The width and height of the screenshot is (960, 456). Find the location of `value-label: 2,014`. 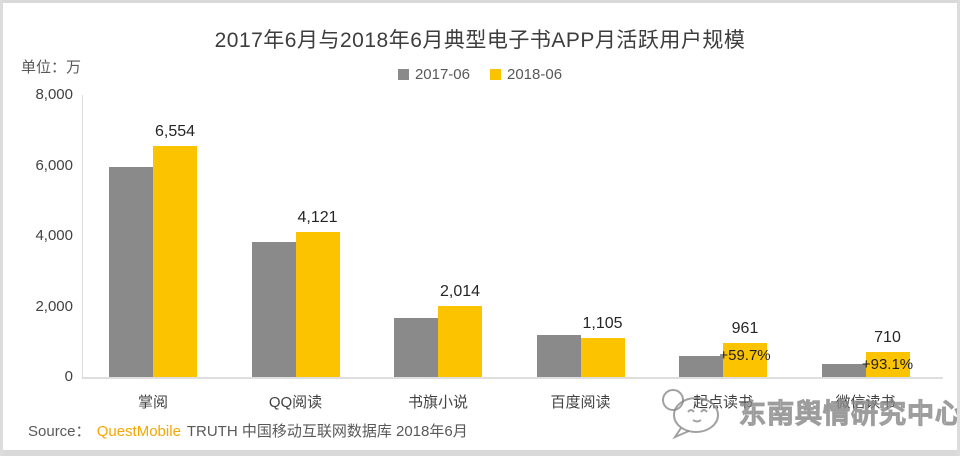

value-label: 2,014 is located at coordinates (460, 291).